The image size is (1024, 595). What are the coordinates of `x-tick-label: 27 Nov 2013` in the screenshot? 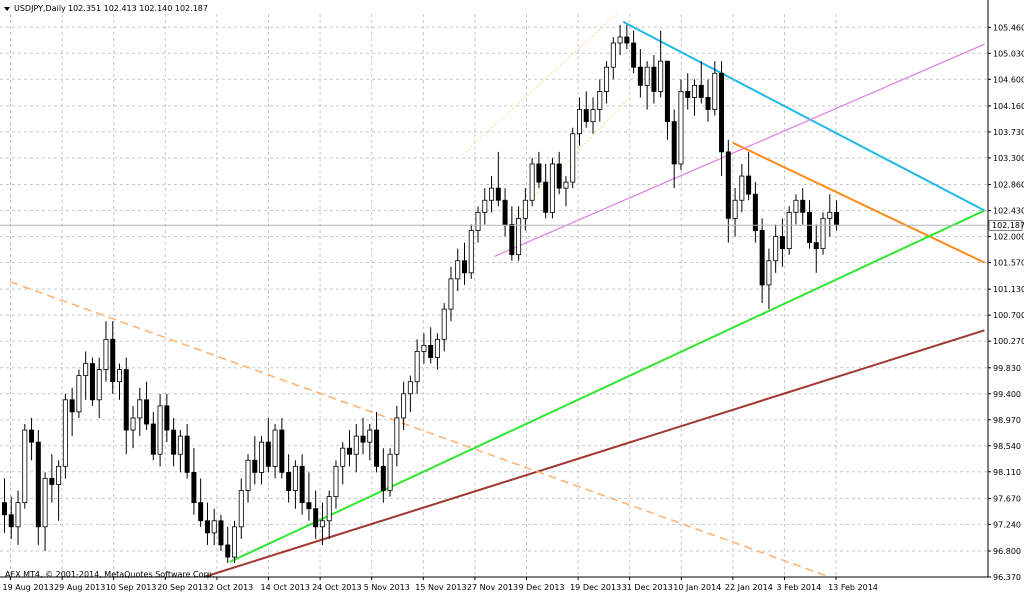 It's located at (492, 587).